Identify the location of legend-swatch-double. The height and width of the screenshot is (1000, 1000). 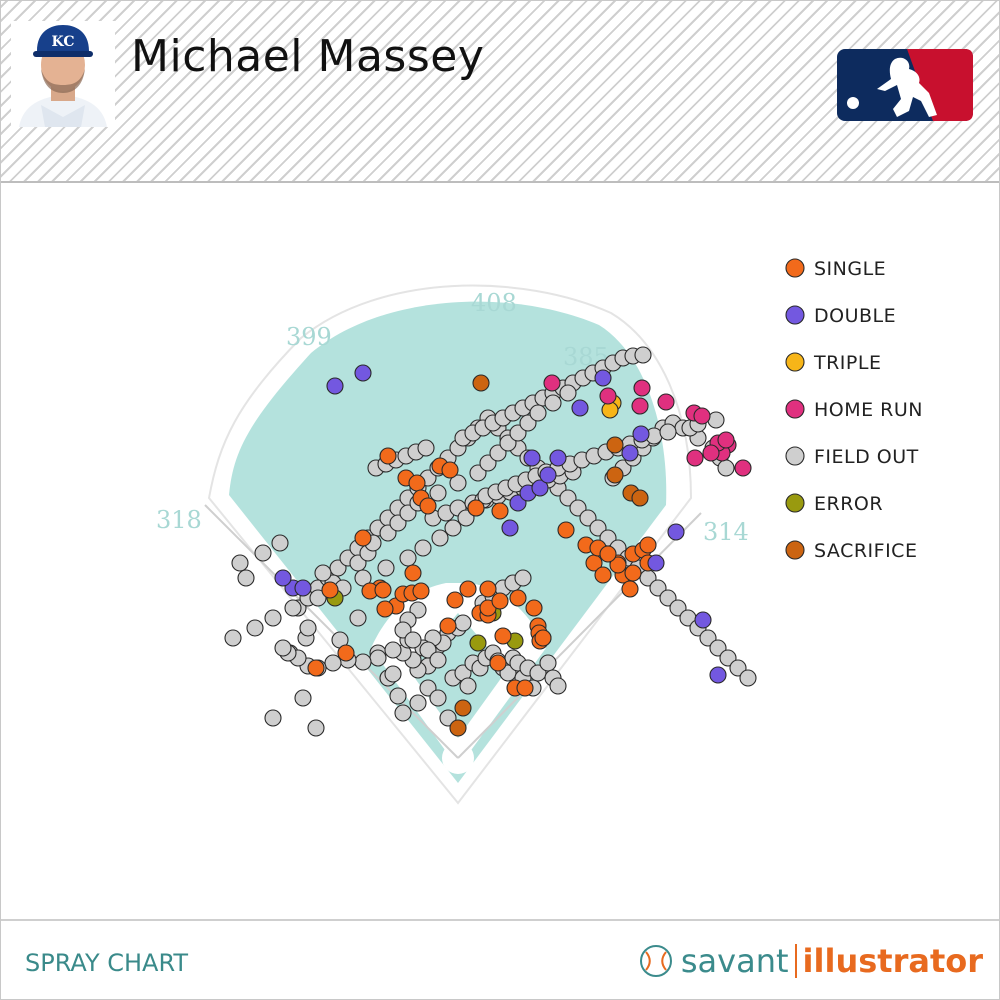
(795, 315).